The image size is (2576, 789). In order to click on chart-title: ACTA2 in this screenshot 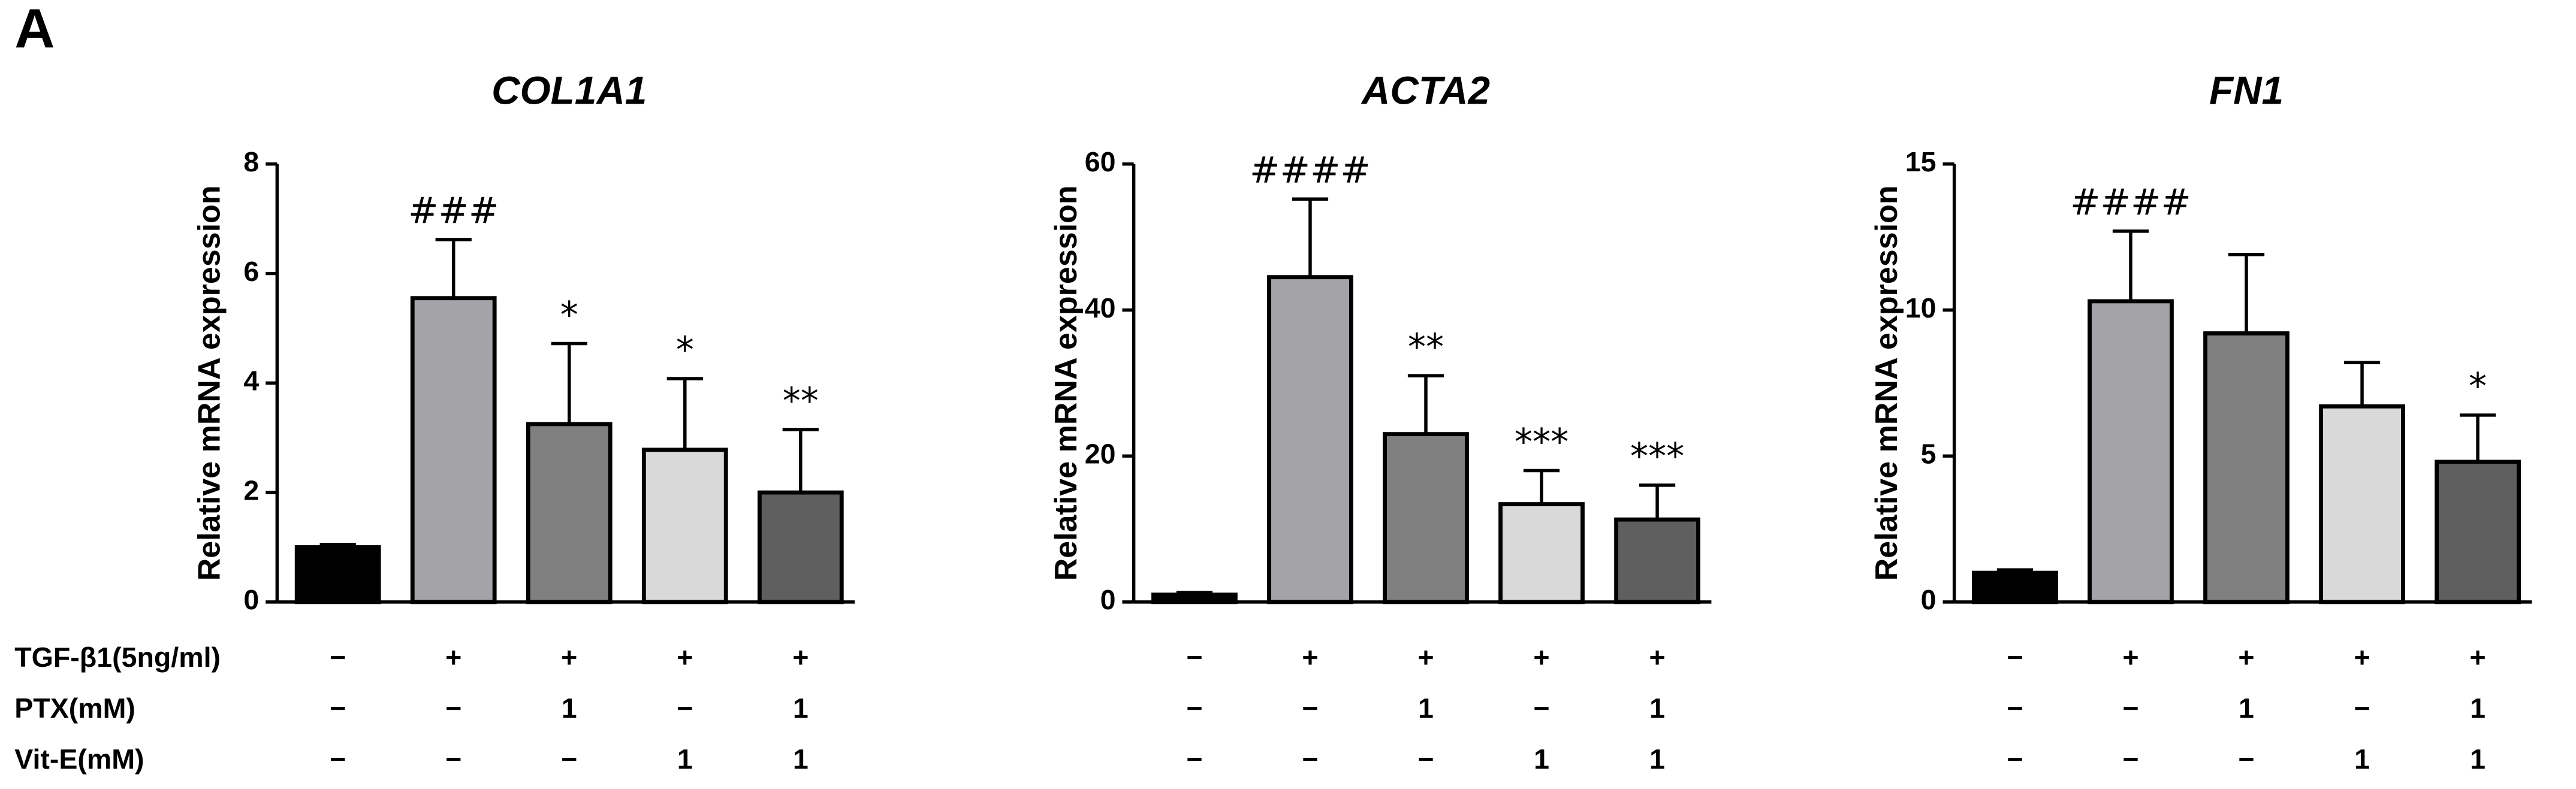, I will do `click(1425, 90)`.